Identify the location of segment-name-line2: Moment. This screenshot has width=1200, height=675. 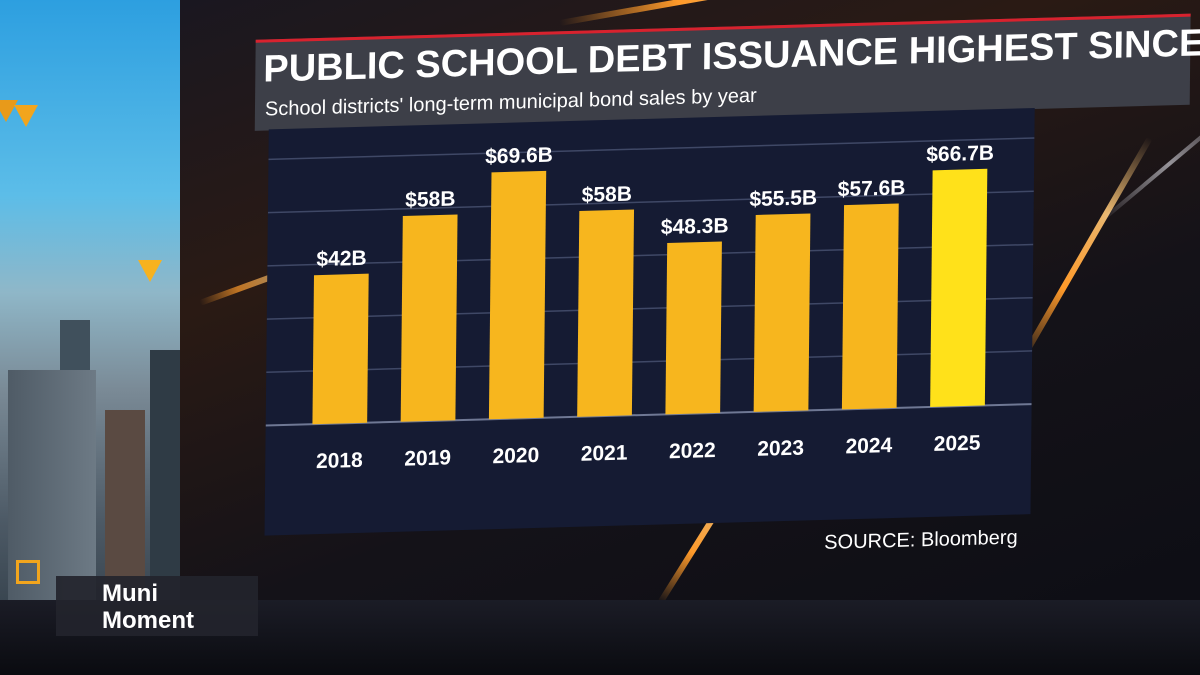
(148, 620).